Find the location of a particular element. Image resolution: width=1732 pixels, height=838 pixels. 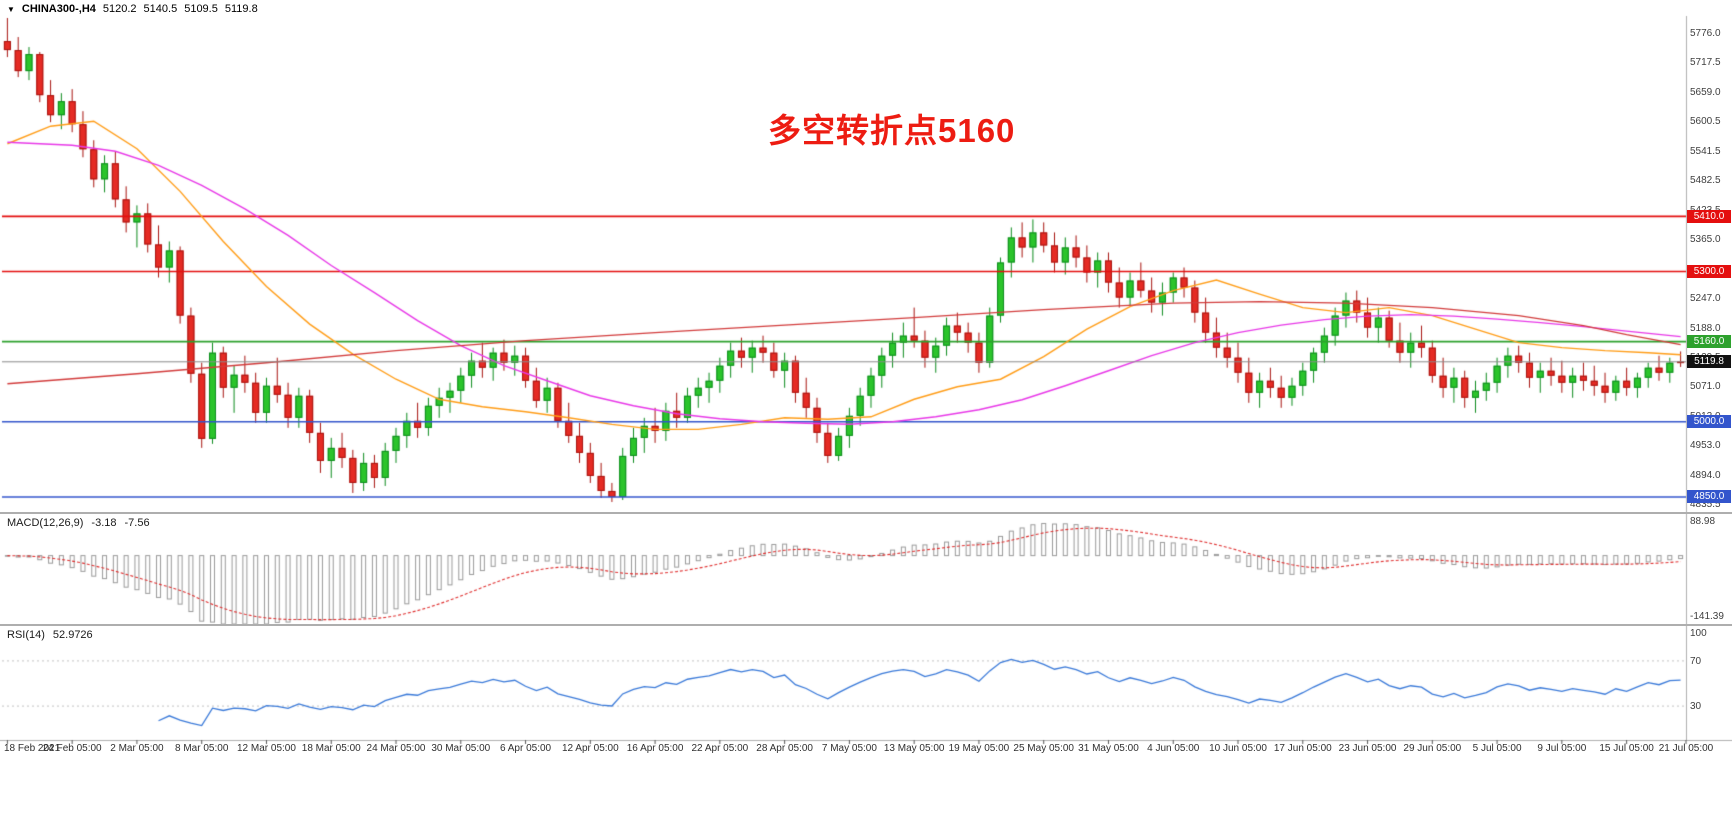

rsi-value: 52.9726 is located at coordinates (72, 635).